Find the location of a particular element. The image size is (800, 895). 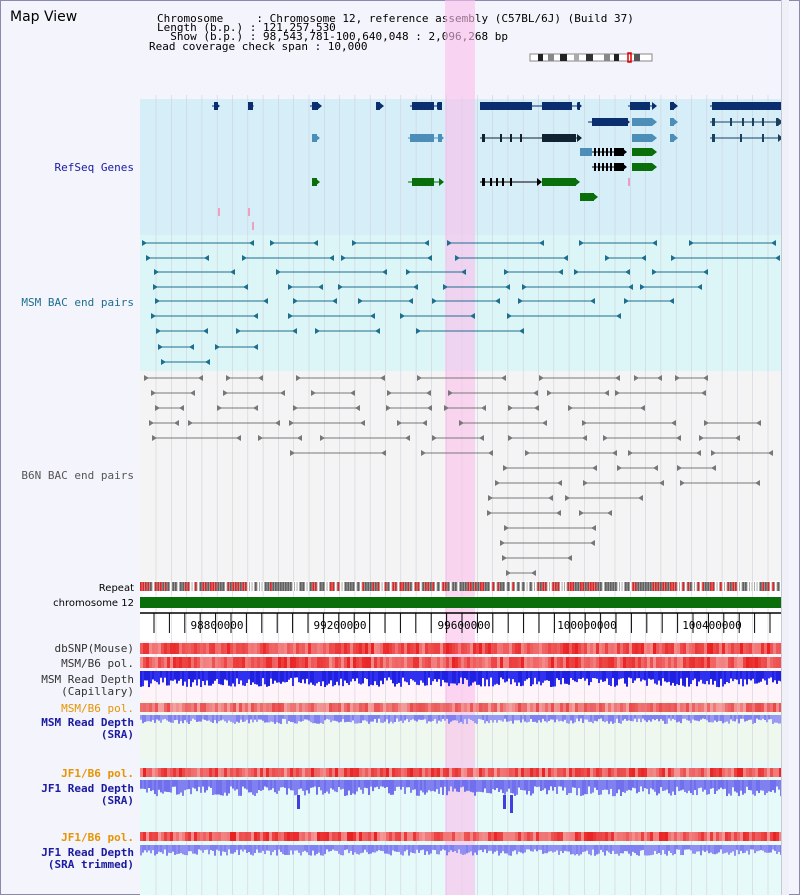

track-label-b6n-bac: B6N BAC end pairs is located at coordinates (77, 475).